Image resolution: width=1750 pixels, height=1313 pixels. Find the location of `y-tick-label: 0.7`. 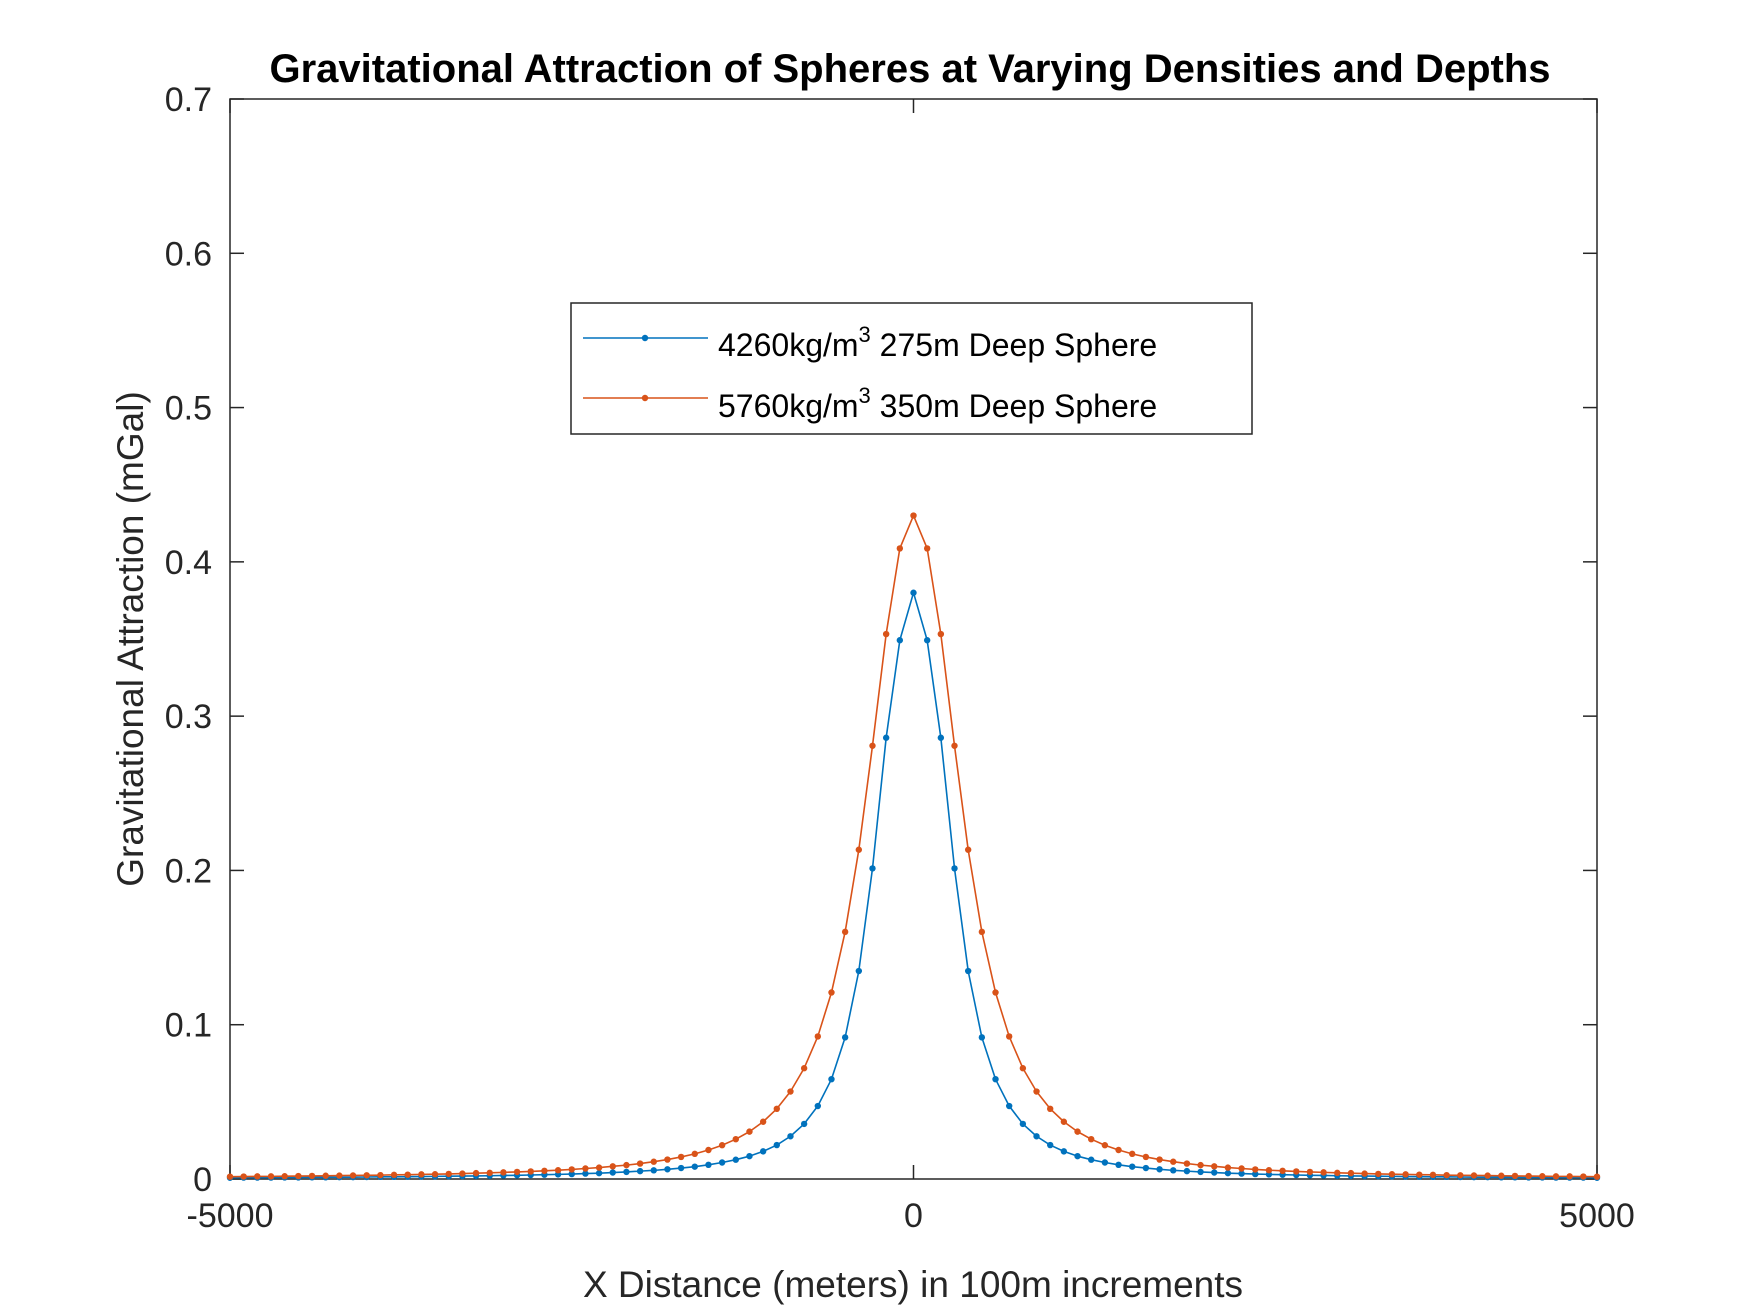

y-tick-label: 0.7 is located at coordinates (188, 100).